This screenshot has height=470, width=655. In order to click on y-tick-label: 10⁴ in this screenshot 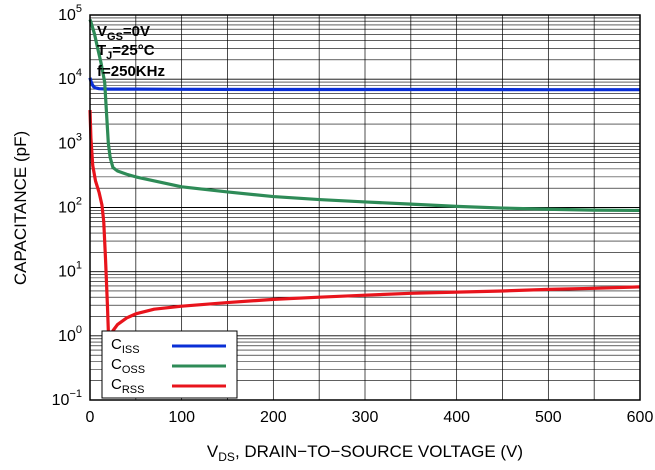, I will do `click(70, 77)`.